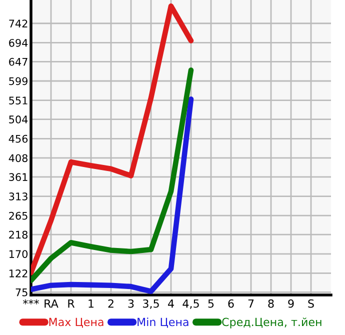  I want to click on y-tick-label: 218, so click(18, 234).